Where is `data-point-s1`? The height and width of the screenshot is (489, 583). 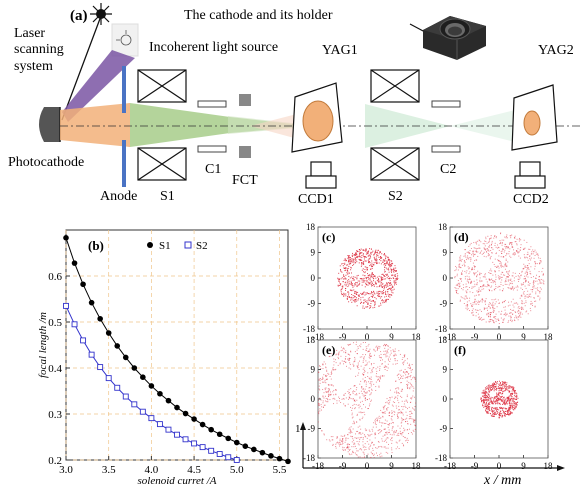
data-point-s1 is located at coordinates (254, 449).